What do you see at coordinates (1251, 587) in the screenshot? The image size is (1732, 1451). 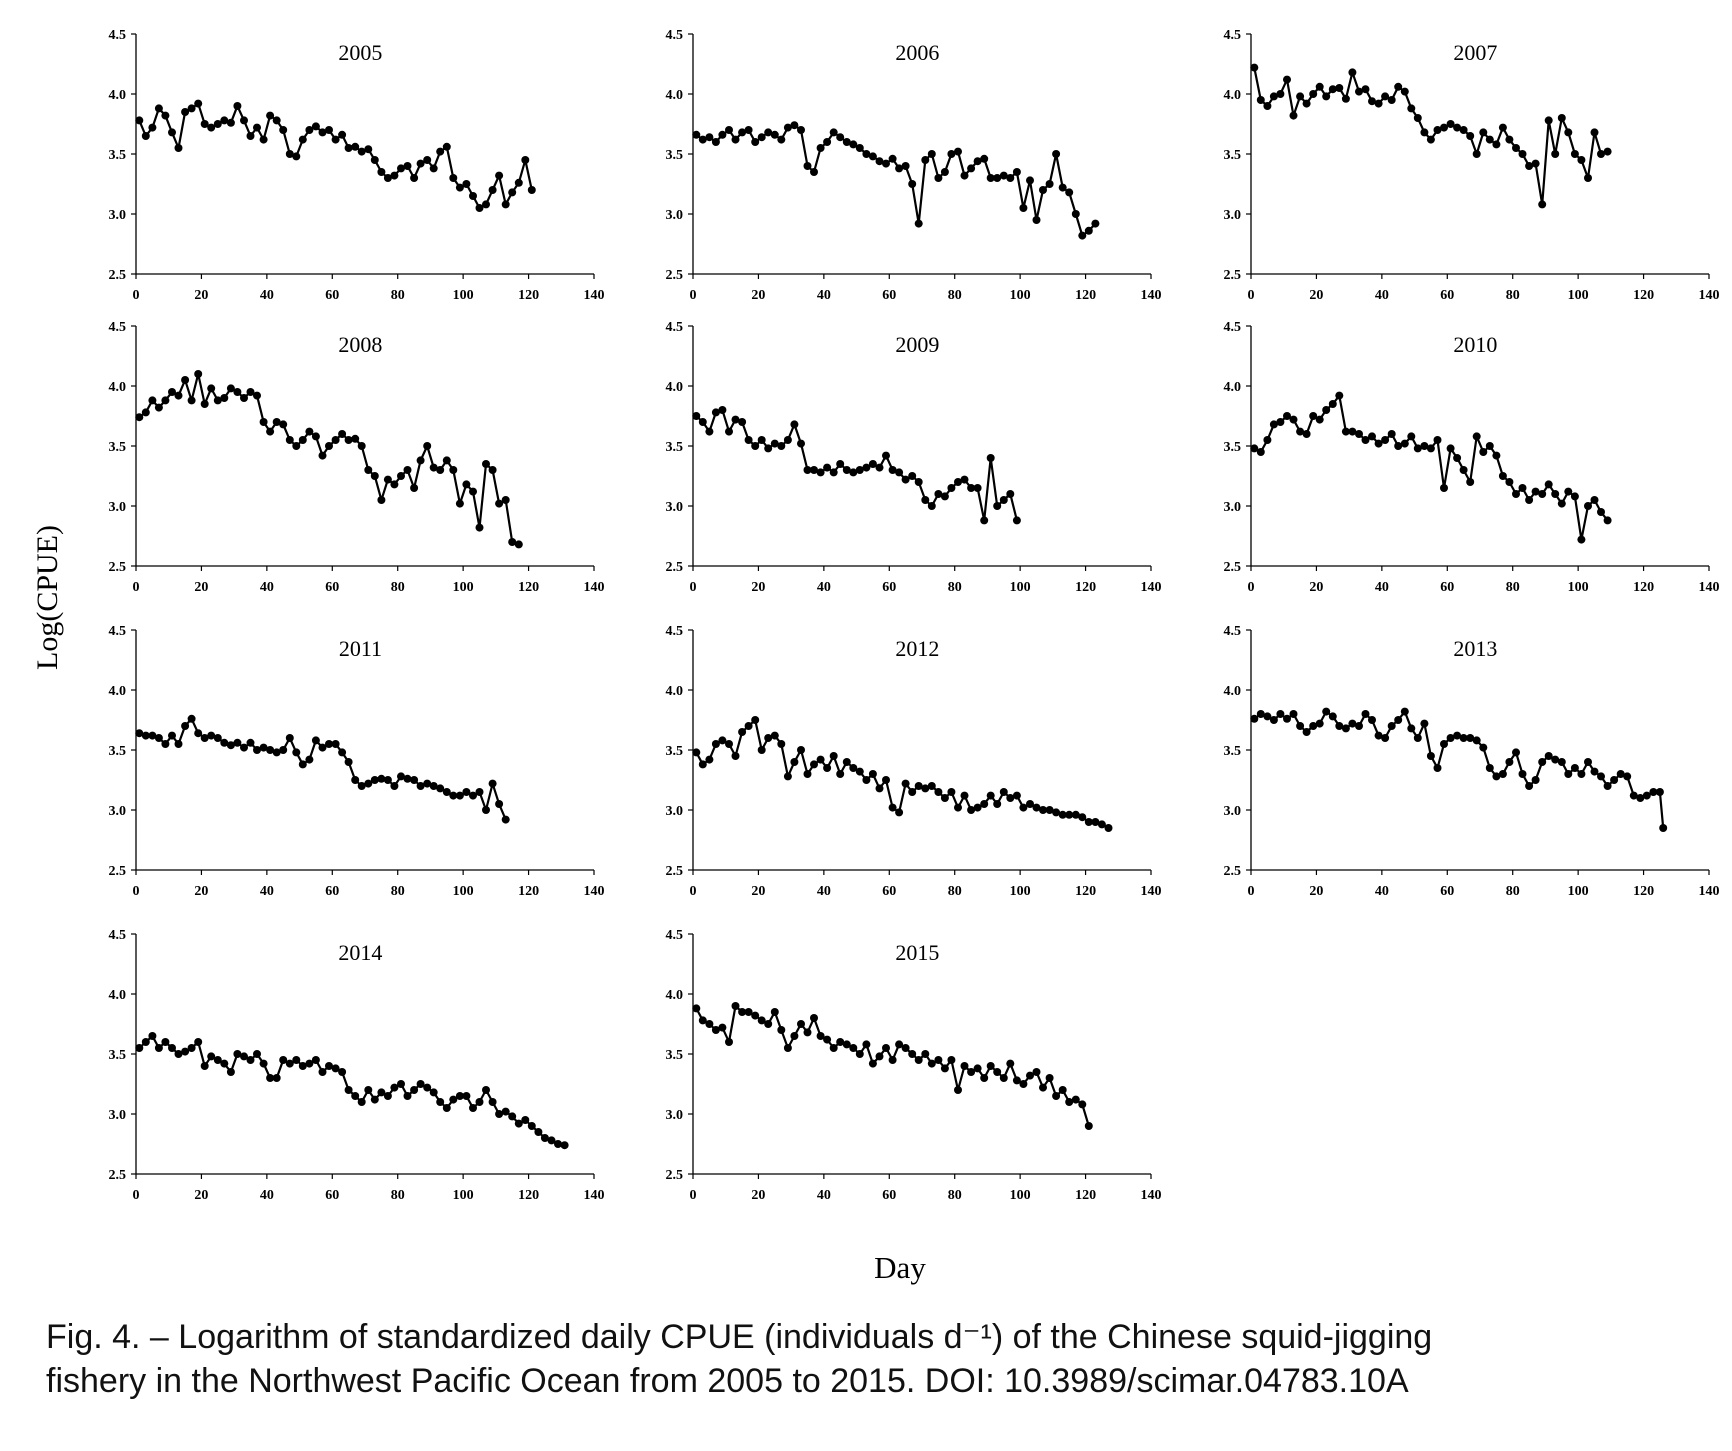 I see `x-tick-label: 0` at bounding box center [1251, 587].